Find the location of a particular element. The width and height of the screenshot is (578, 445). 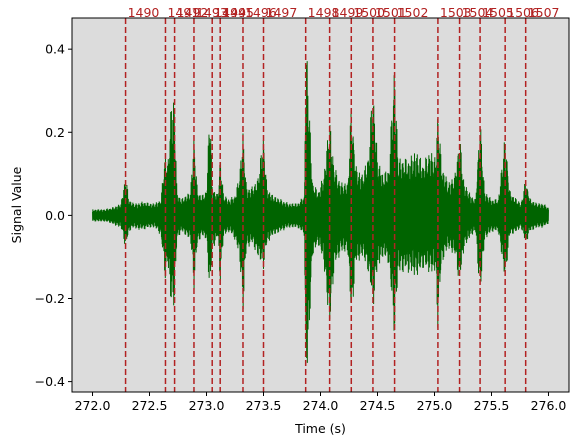

x-tick-label: 275.5 is located at coordinates (492, 405).